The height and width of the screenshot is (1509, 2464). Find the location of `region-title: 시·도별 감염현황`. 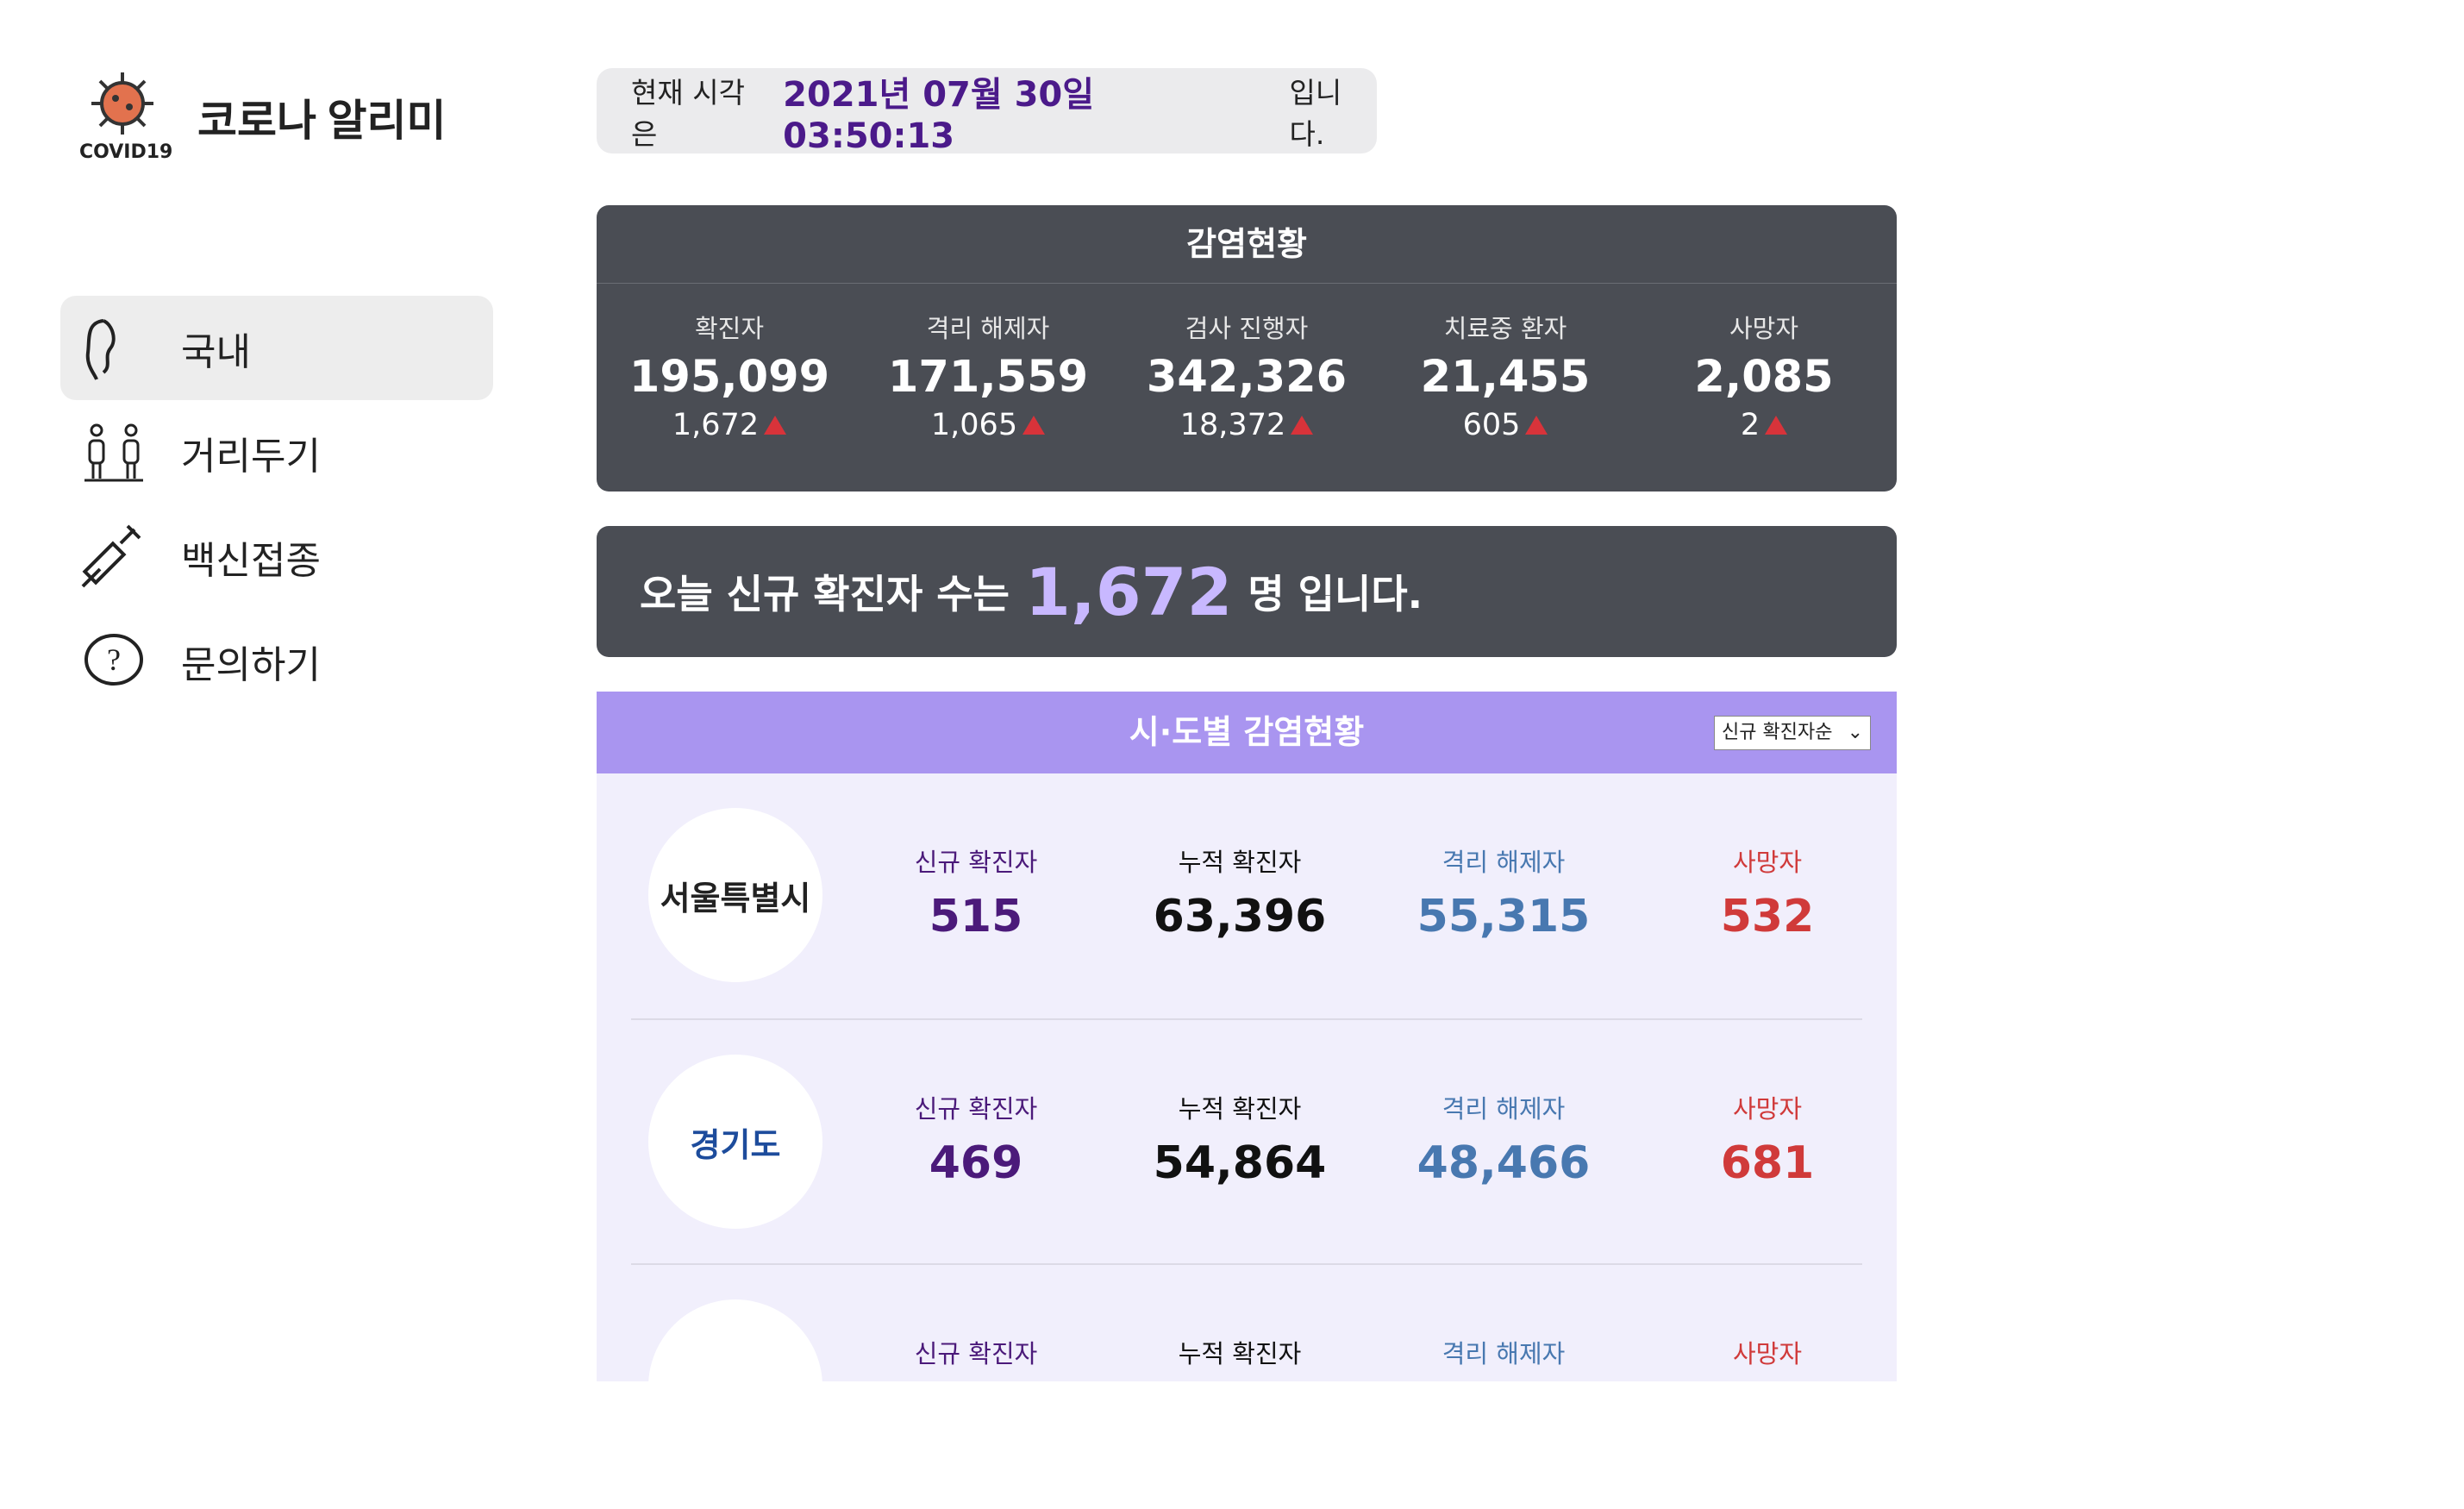

region-title: 시·도별 감염현황 is located at coordinates (1247, 732).